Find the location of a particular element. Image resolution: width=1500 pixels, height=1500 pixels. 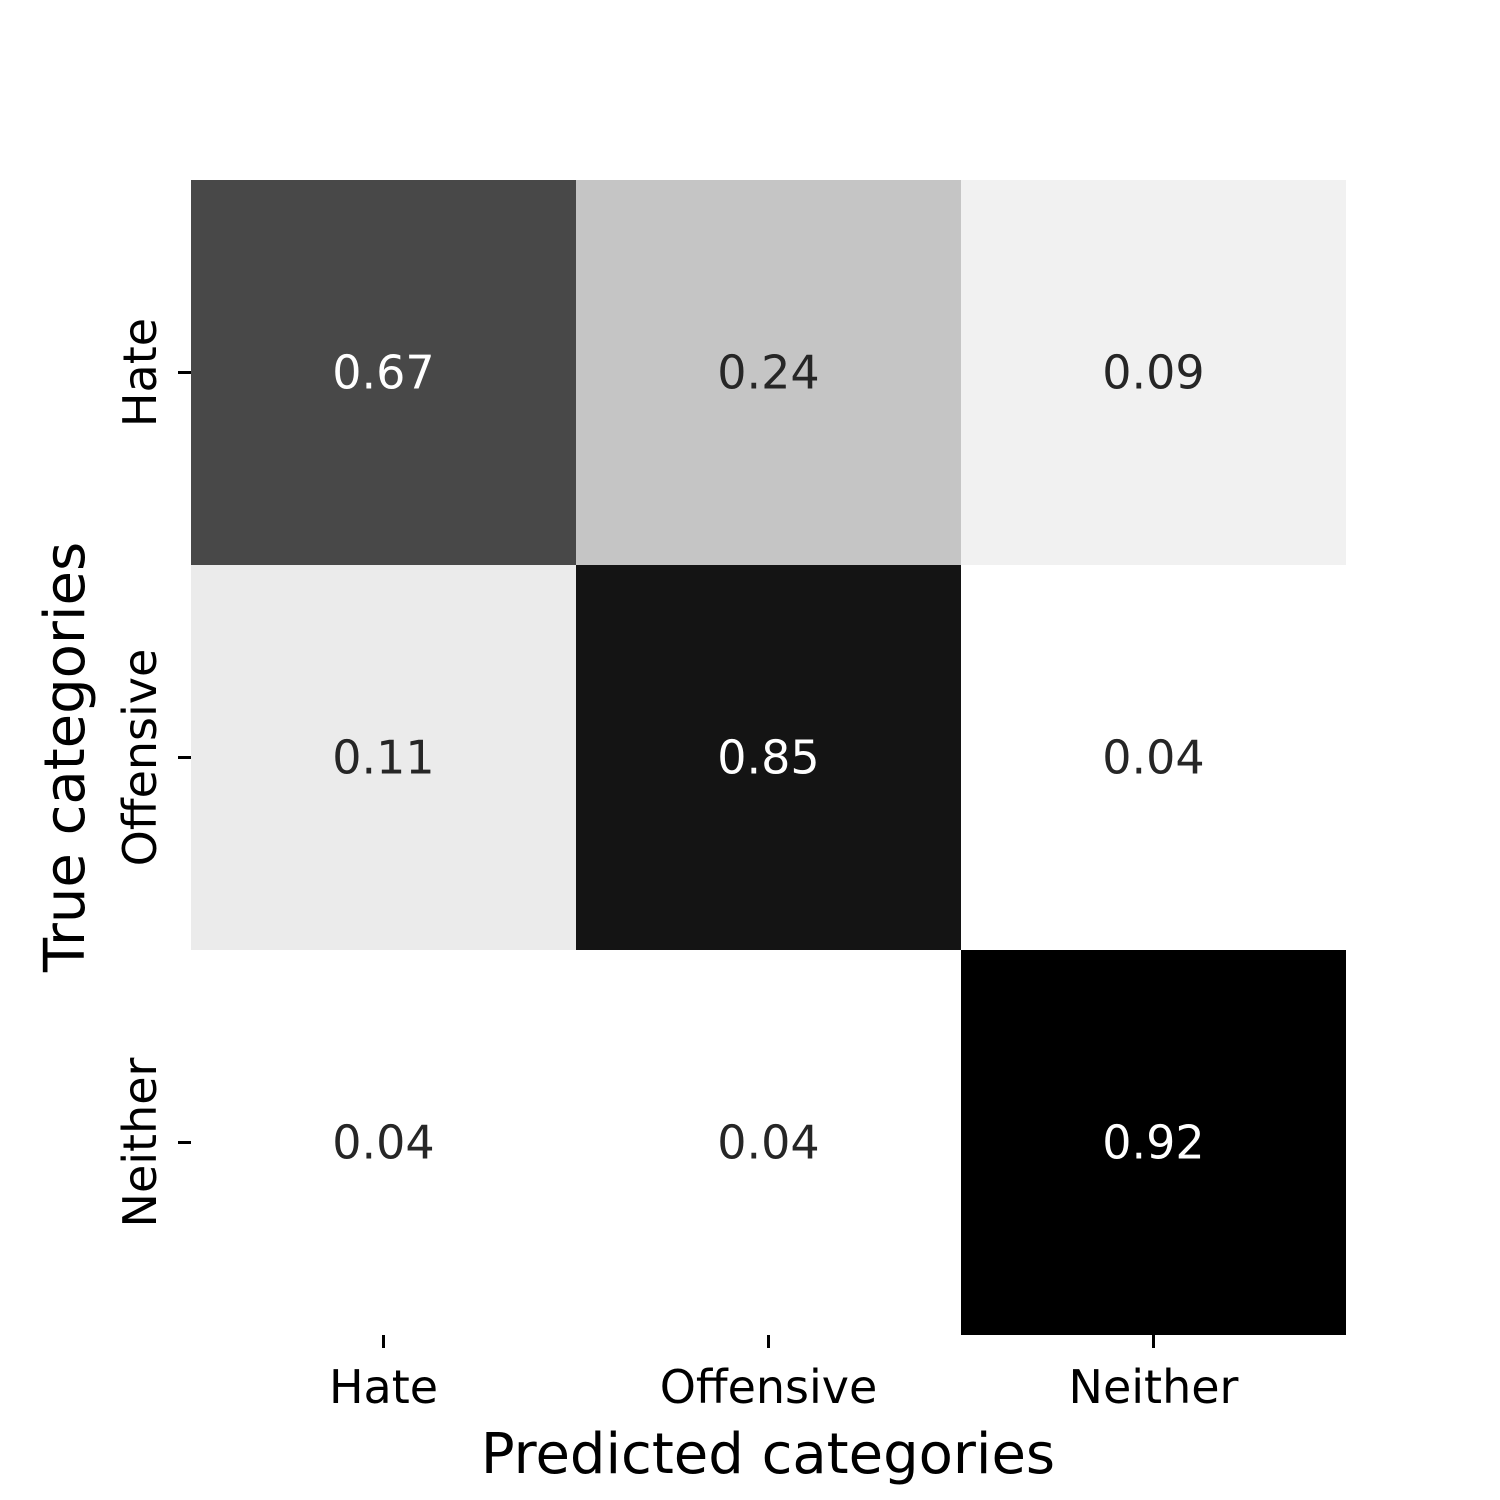

x-tick-label: Offensive is located at coordinates (769, 1387).